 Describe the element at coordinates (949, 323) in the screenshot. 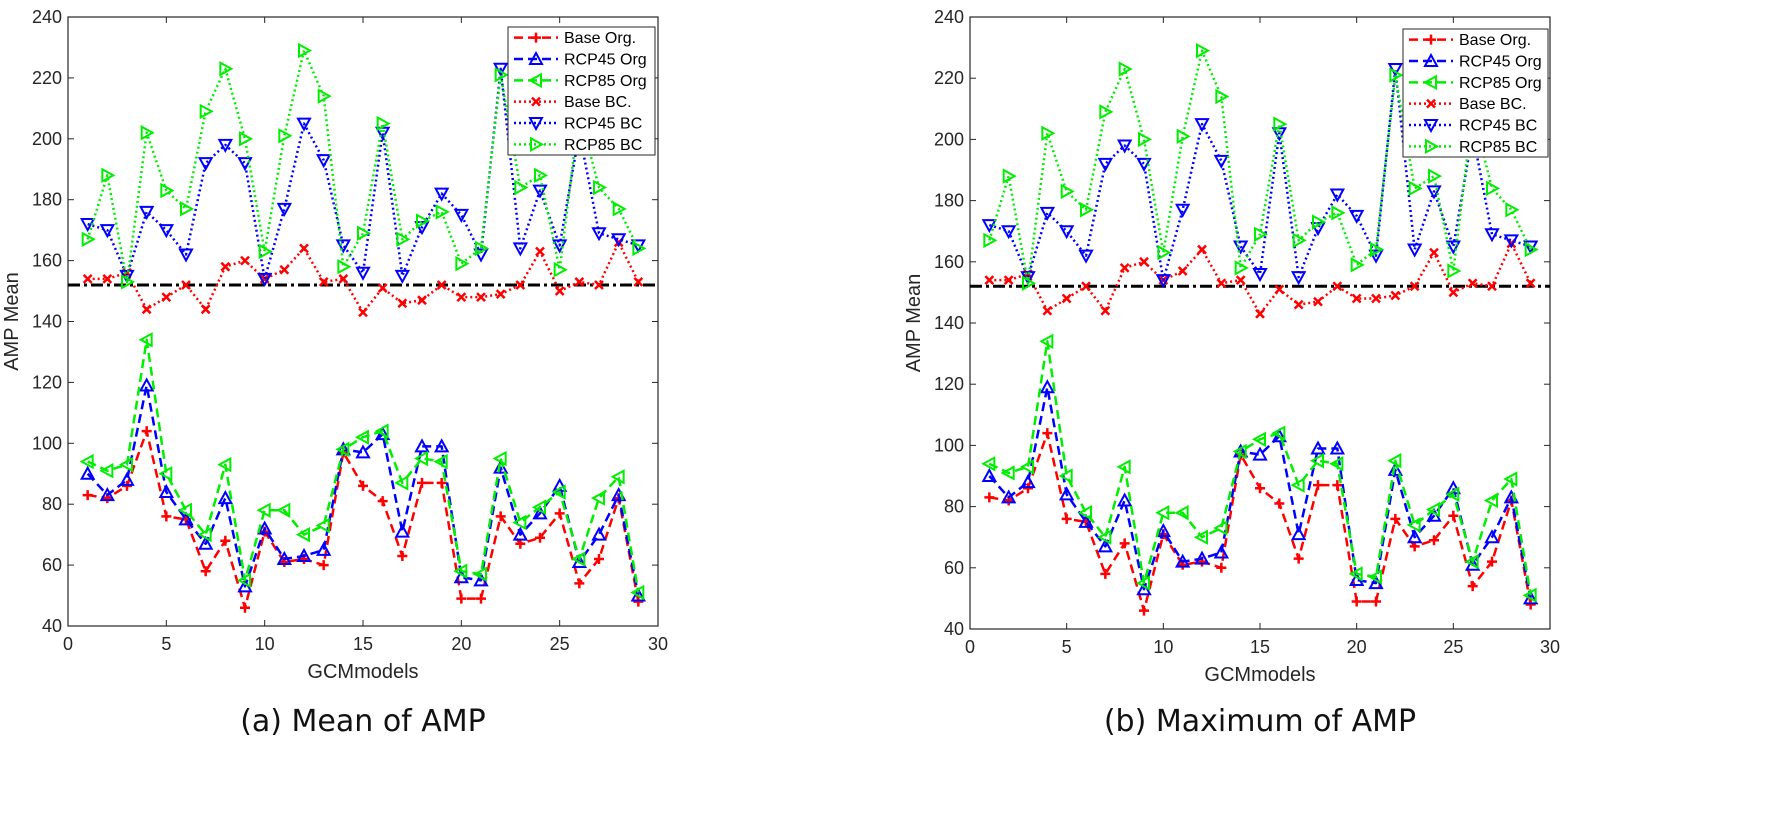

I see `y-tick-label: 140` at that location.